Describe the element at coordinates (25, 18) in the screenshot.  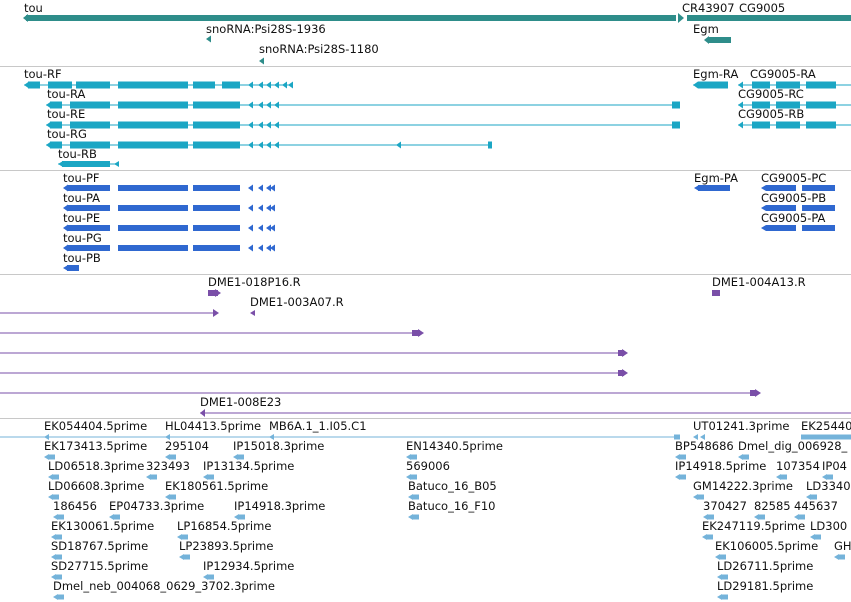
I see `gene-bar-tou` at that location.